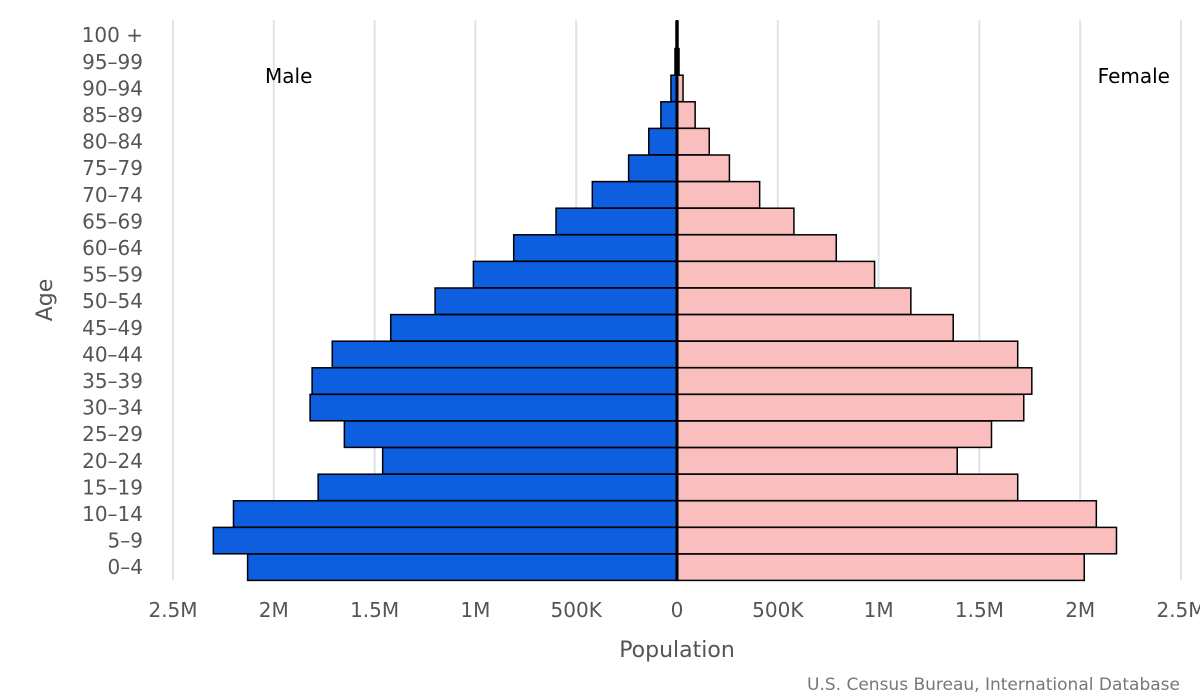  What do you see at coordinates (112, 487) in the screenshot?
I see `y-tick-label: 15–19` at bounding box center [112, 487].